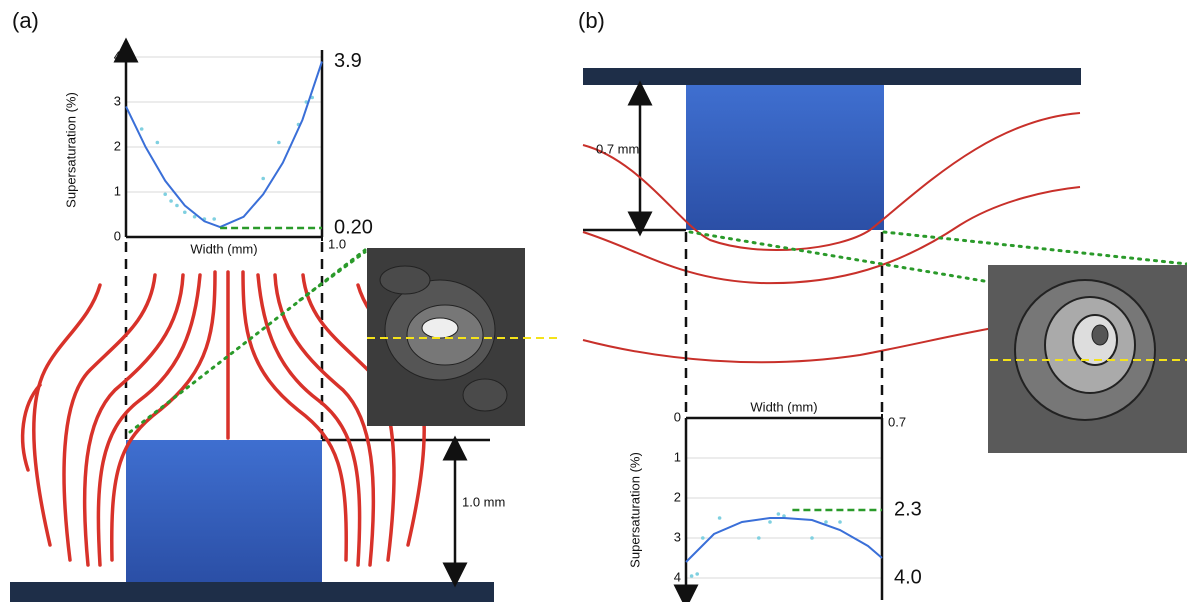  I want to click on x-tick-label: 1.0, so click(337, 243).